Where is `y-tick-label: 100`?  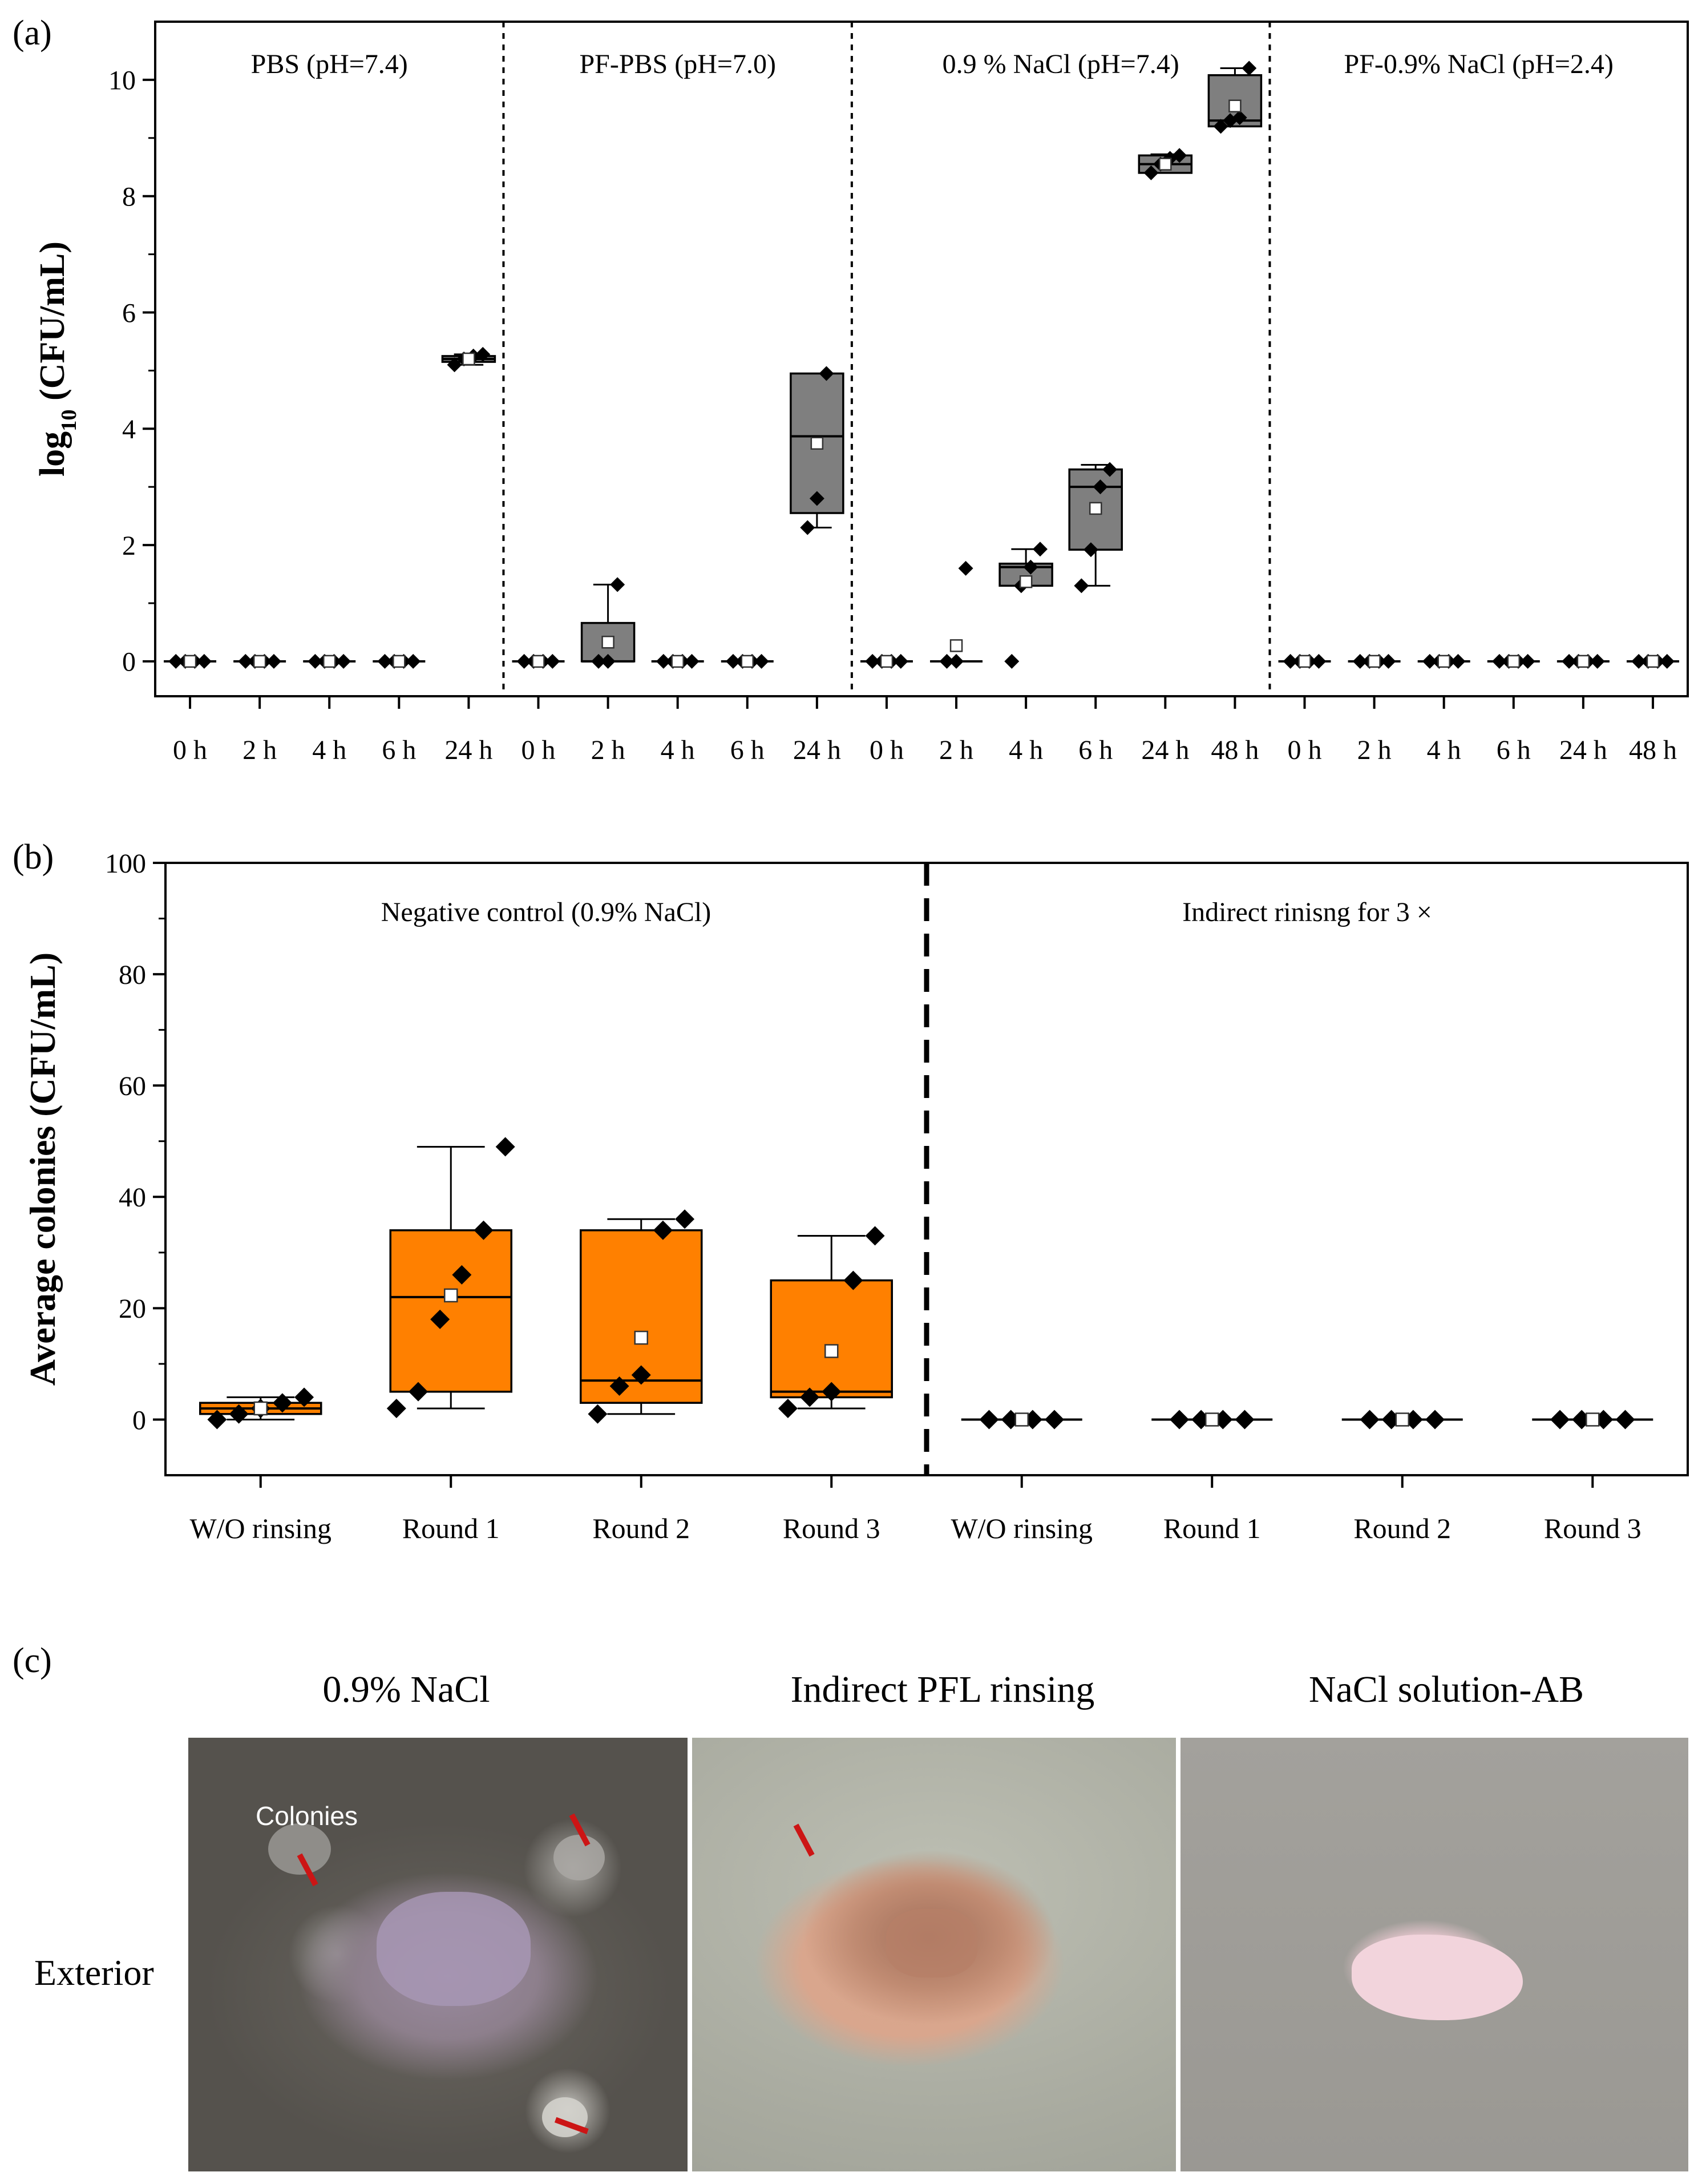
y-tick-label: 100 is located at coordinates (125, 864).